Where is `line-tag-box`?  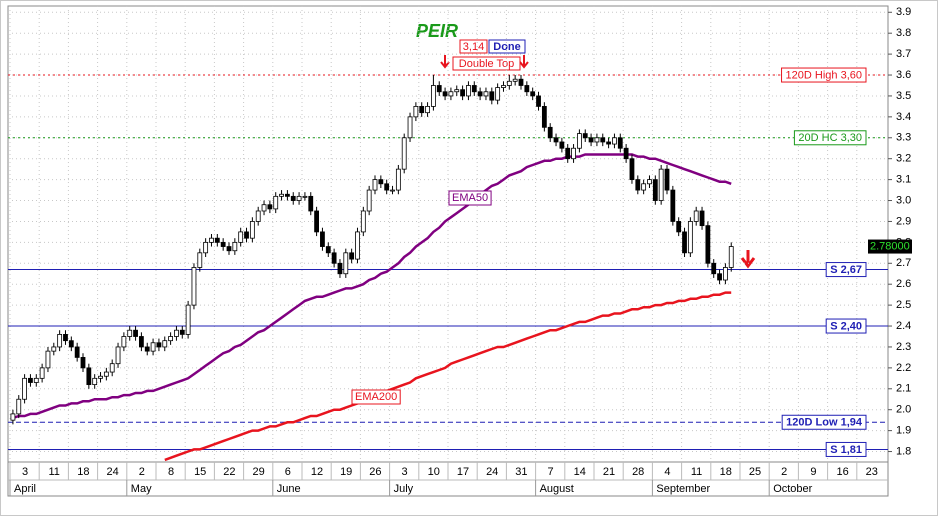
line-tag-box is located at coordinates (470, 198).